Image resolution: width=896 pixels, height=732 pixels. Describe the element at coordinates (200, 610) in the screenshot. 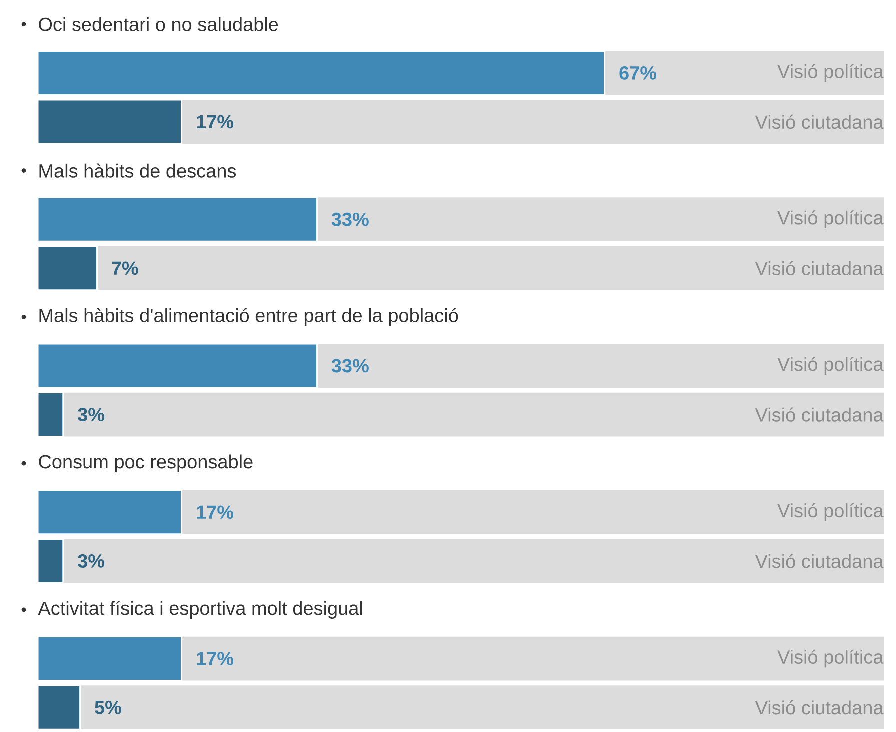

I see `y-tick-label: Activitat física i esportiva molt desigual` at that location.